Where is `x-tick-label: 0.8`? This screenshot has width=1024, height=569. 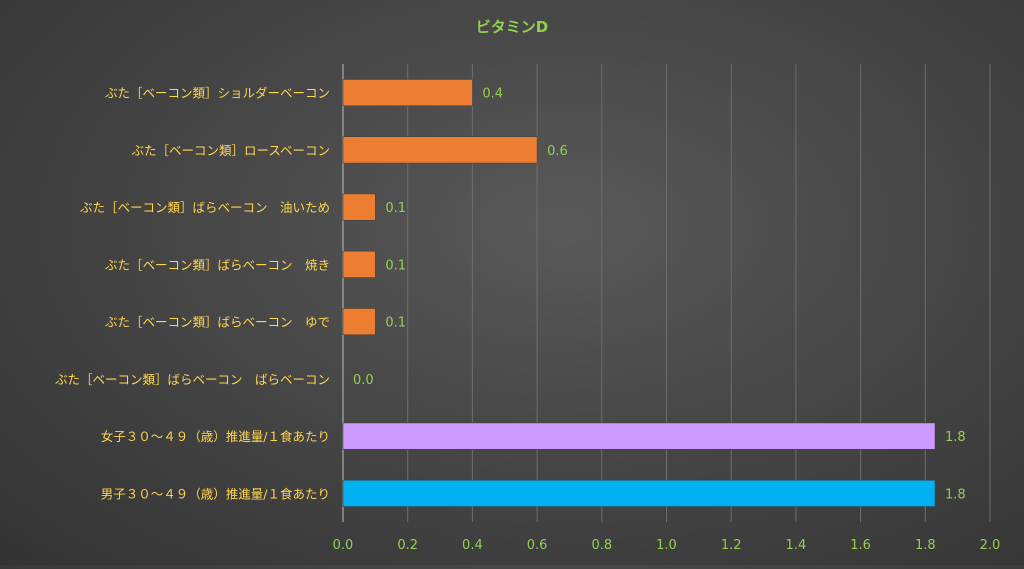 x-tick-label: 0.8 is located at coordinates (601, 545).